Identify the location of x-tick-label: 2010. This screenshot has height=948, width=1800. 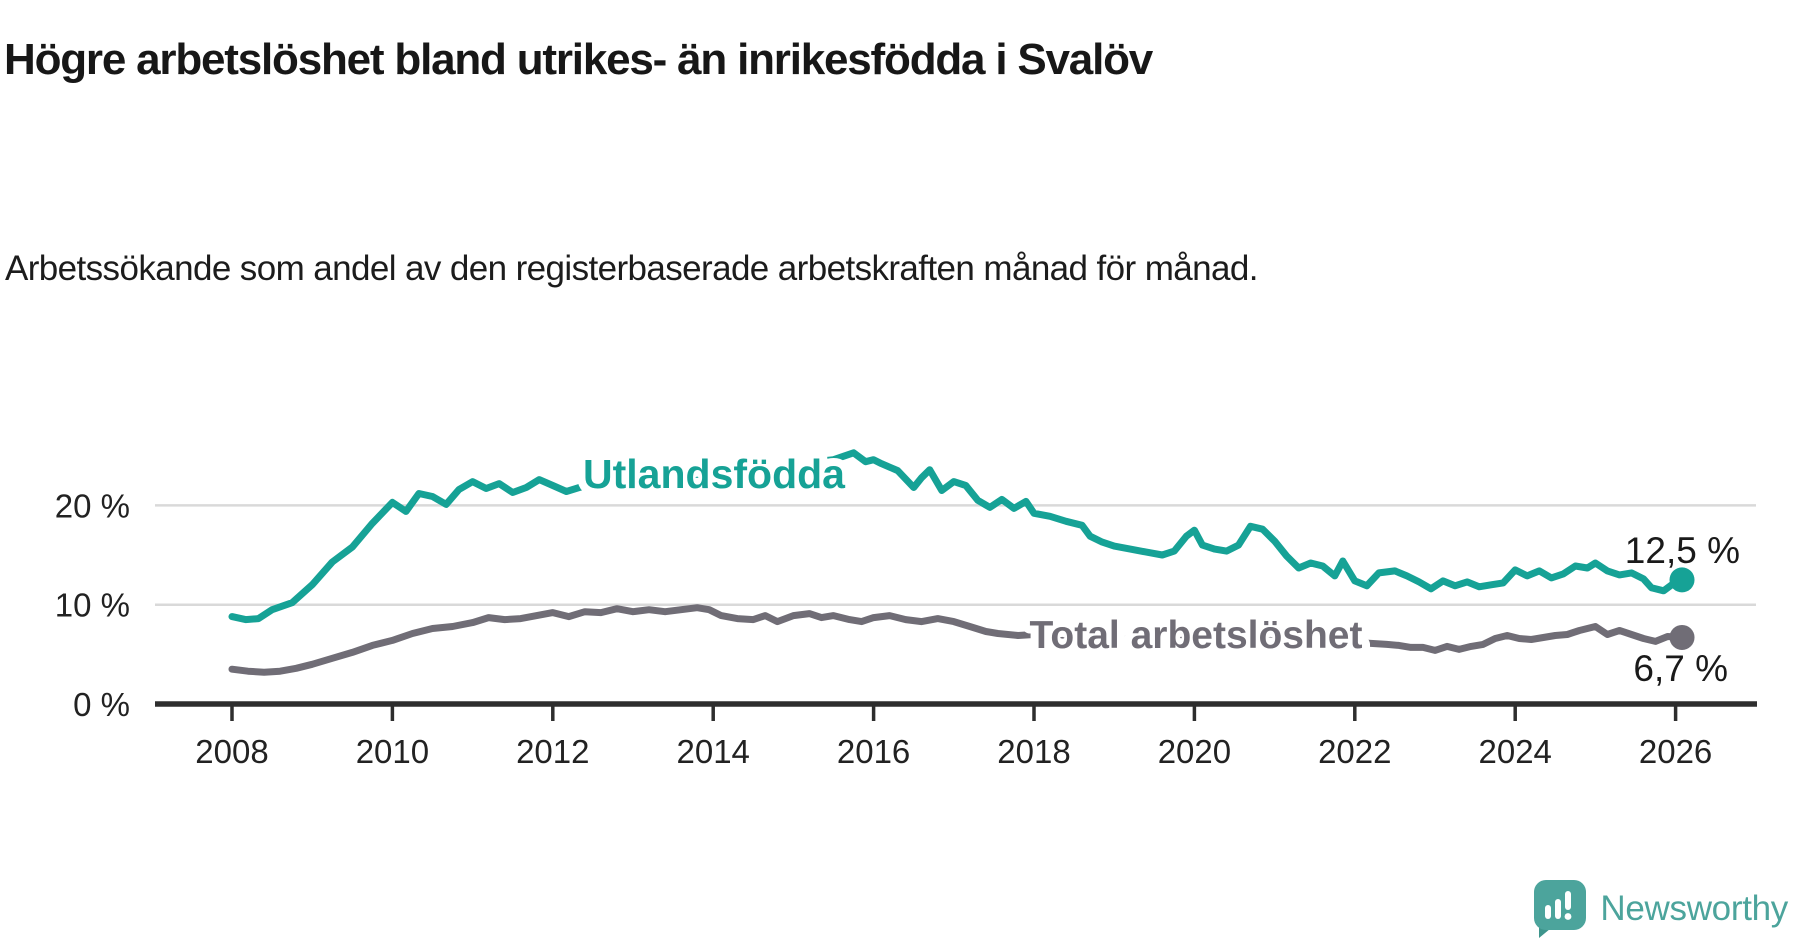
(392, 751).